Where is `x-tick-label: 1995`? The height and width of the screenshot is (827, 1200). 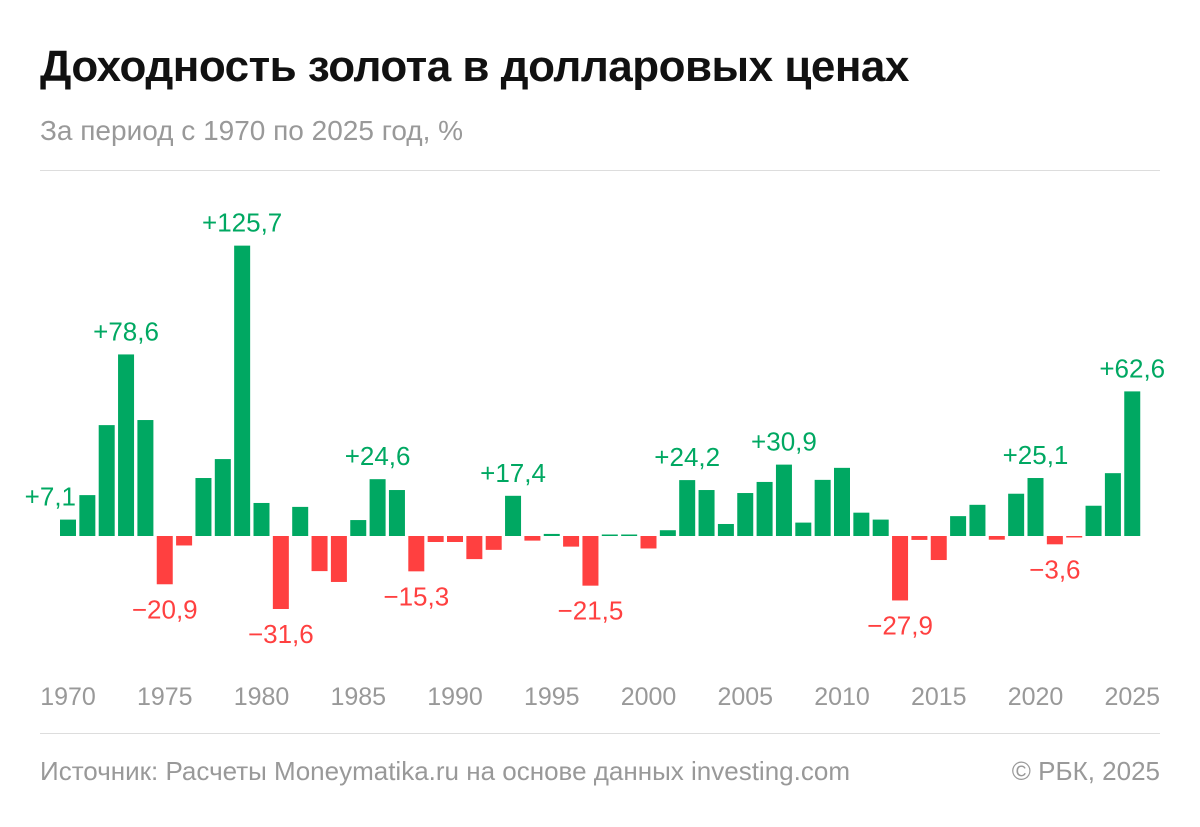 x-tick-label: 1995 is located at coordinates (552, 697).